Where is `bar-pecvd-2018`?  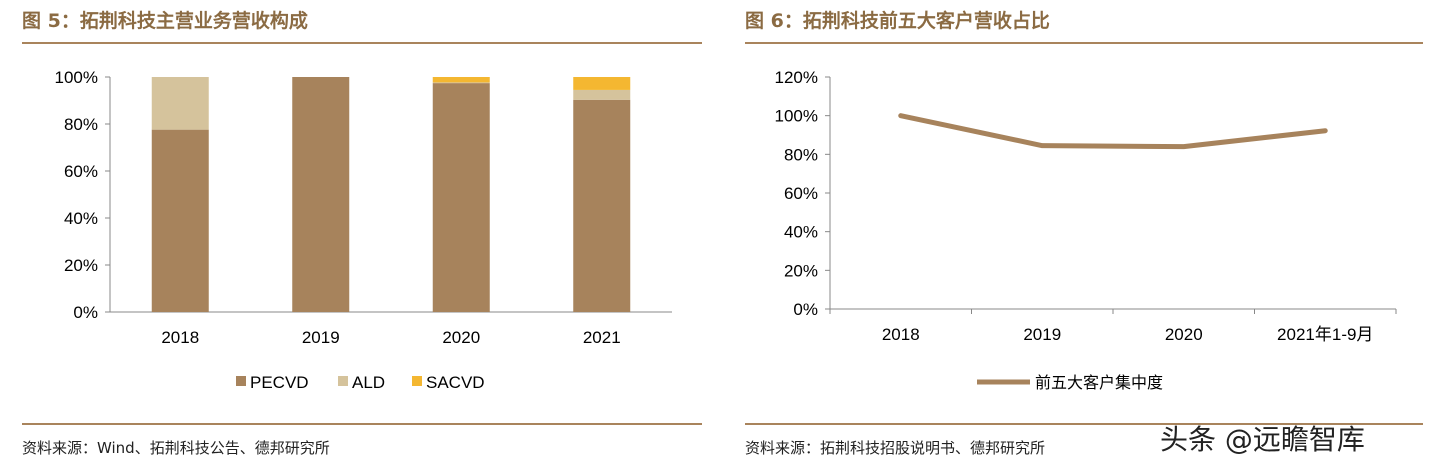
bar-pecvd-2018 is located at coordinates (180, 220).